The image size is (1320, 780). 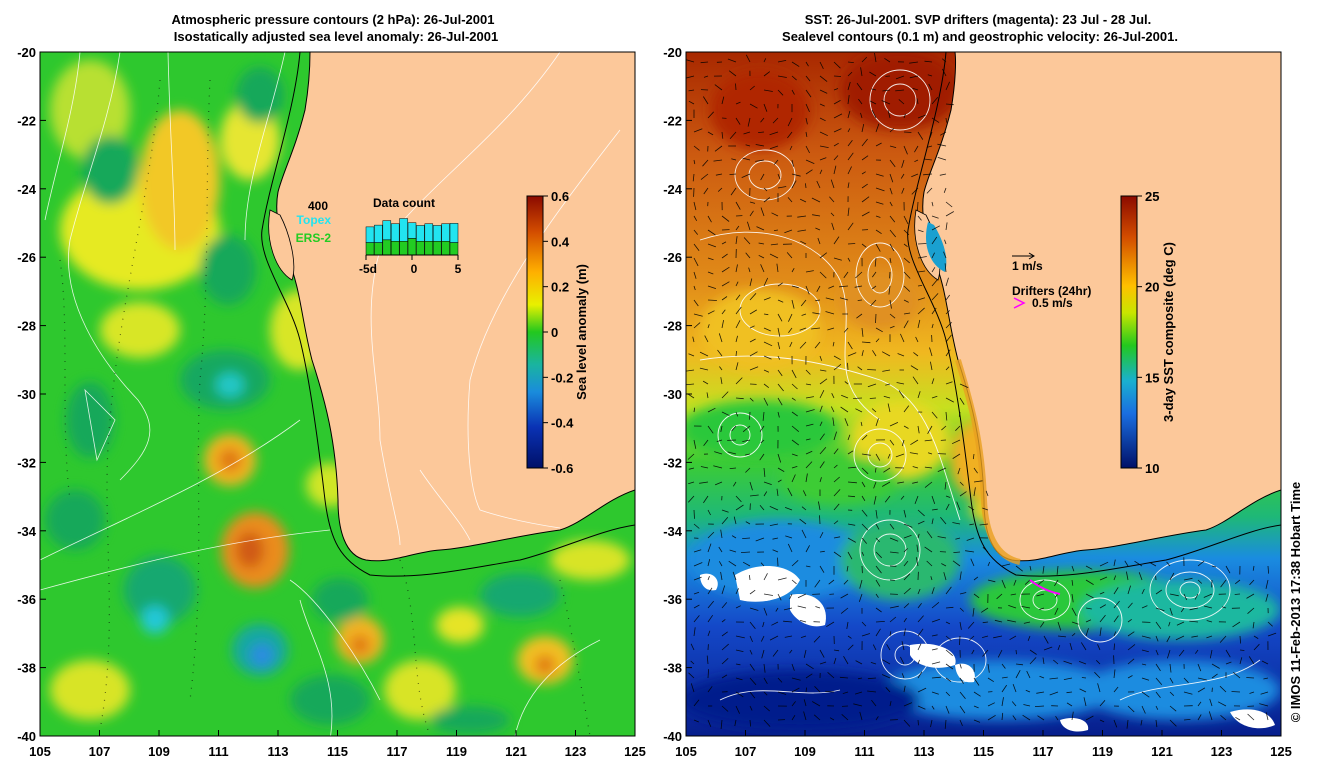 I want to click on y-tick-label: -36, so click(x=26, y=599).